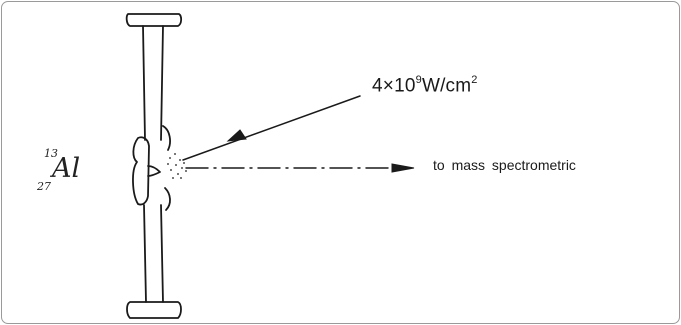 The height and width of the screenshot is (325, 681). Describe the element at coordinates (177, 166) in the screenshot. I see `plasma-cloud` at that location.